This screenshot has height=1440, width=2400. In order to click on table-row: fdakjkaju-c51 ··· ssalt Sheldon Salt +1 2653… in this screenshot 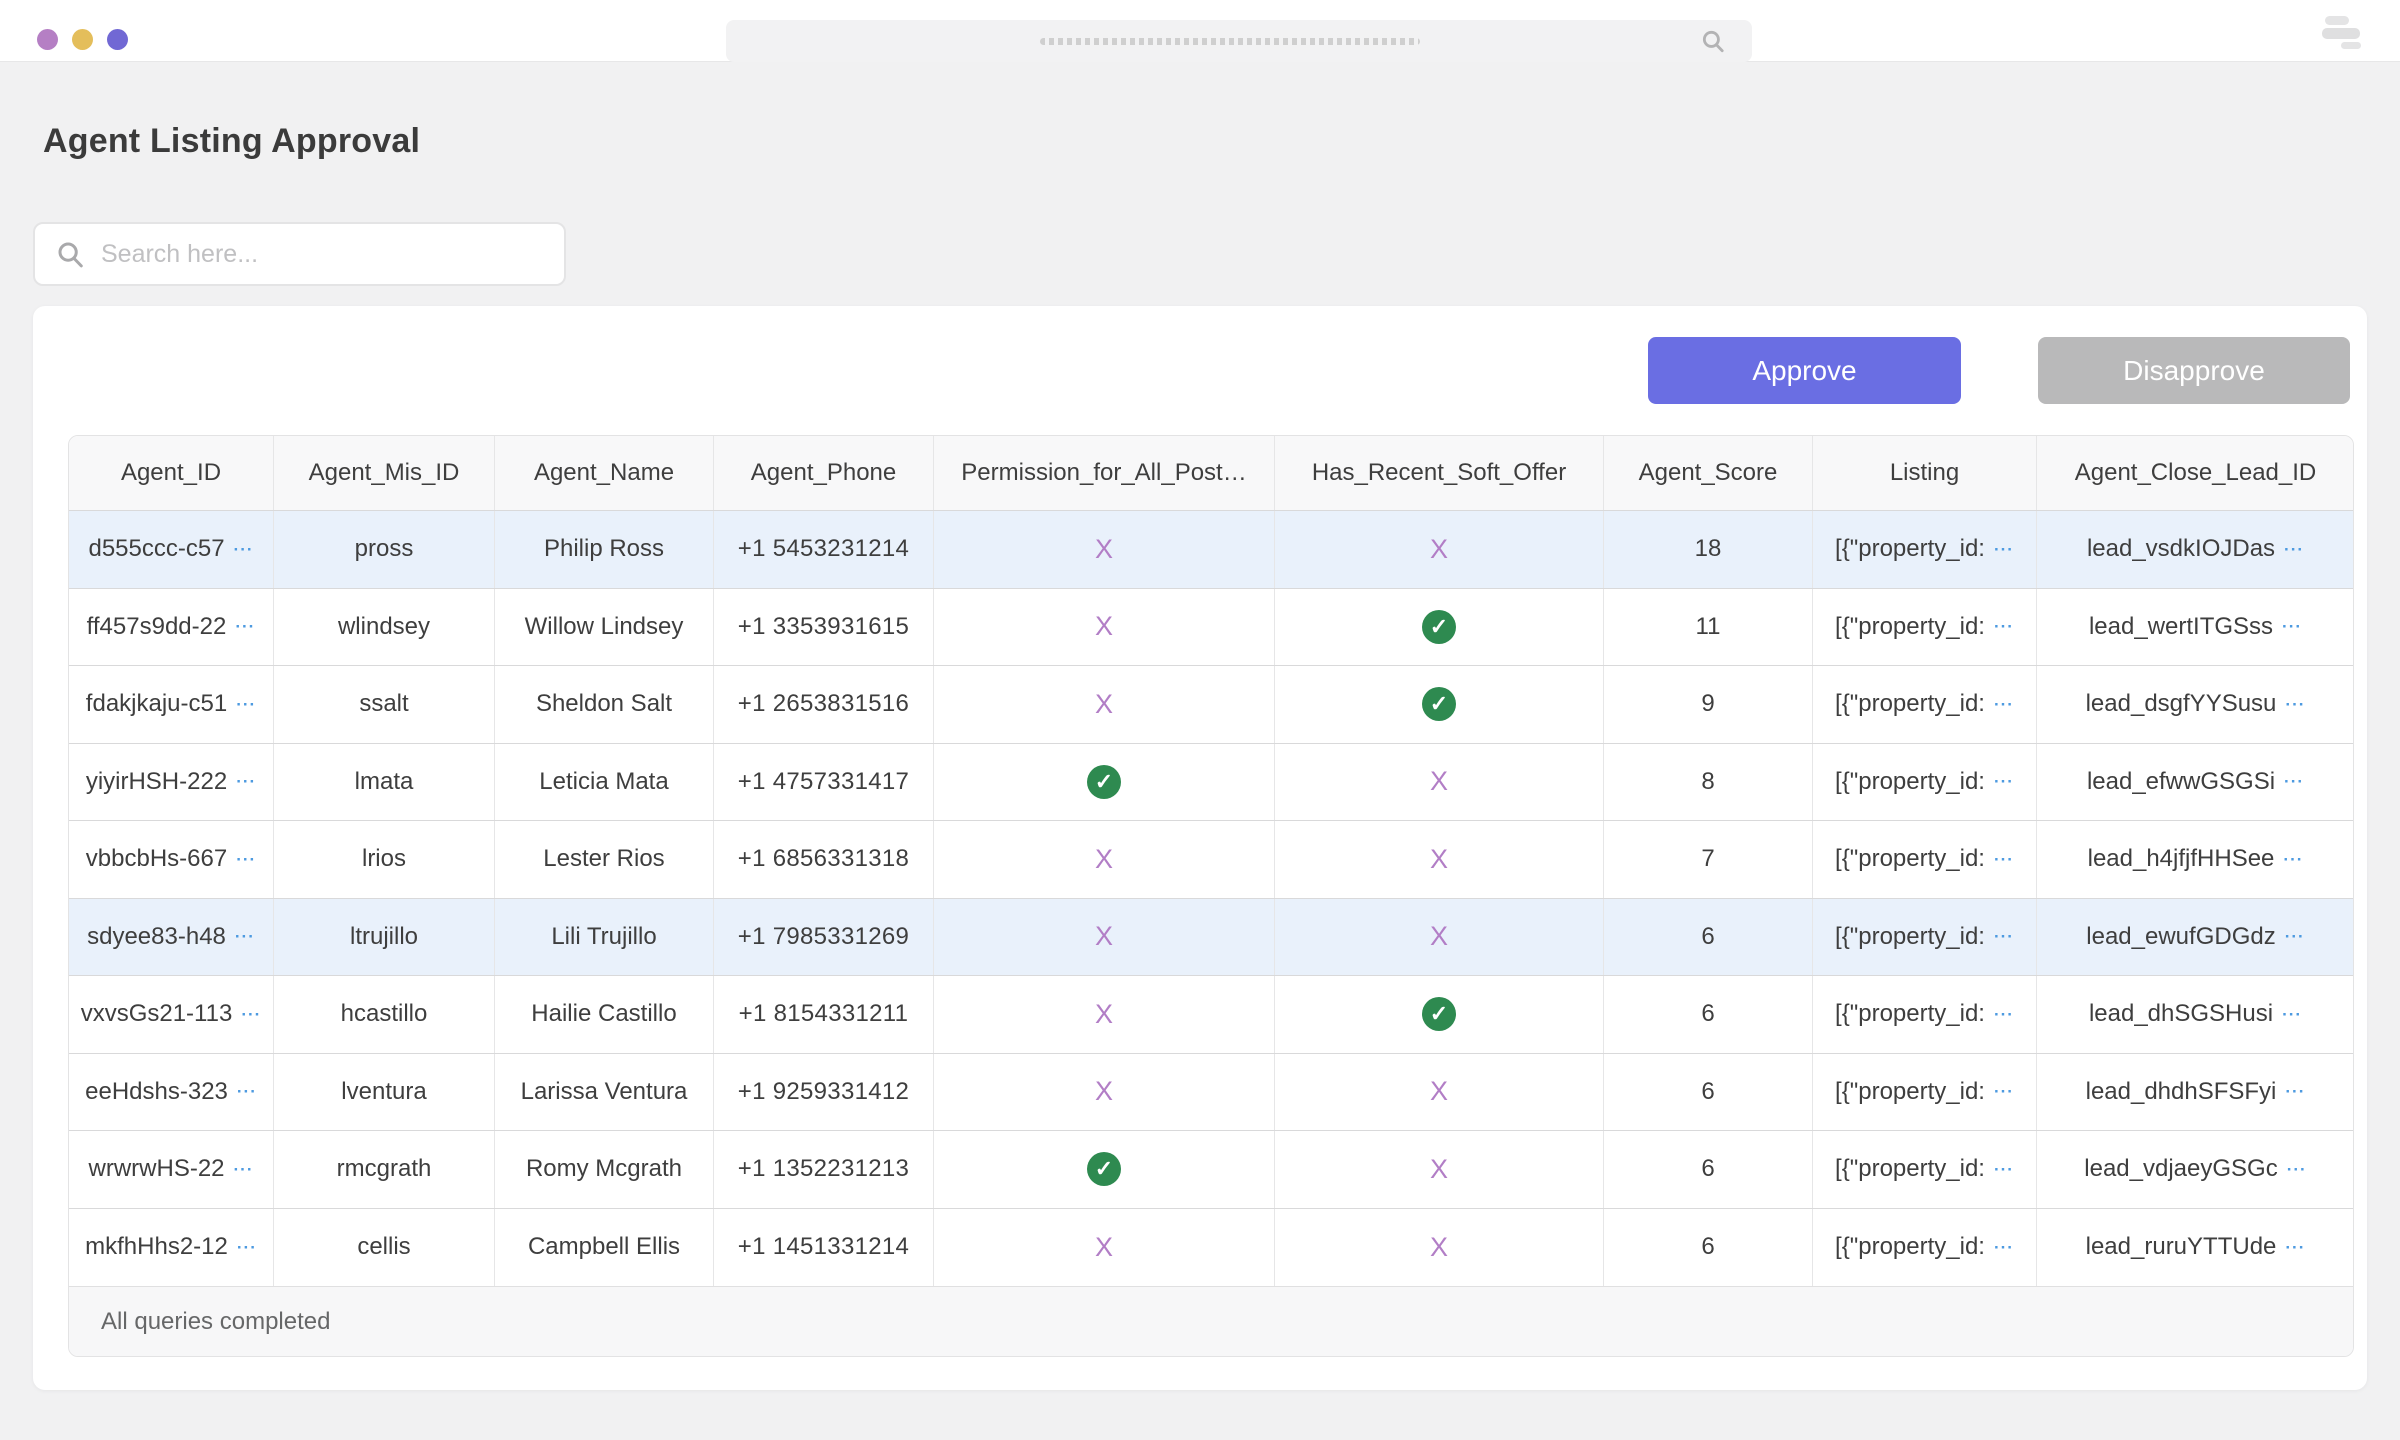, I will do `click(1211, 705)`.